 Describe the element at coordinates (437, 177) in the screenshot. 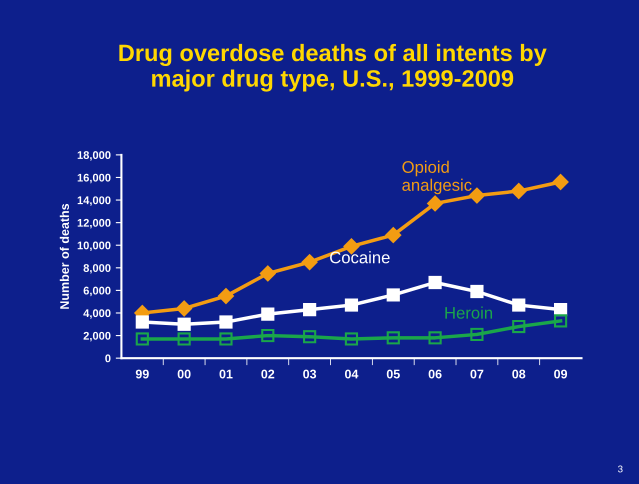

I see `series-label: Opioid analgesic` at that location.